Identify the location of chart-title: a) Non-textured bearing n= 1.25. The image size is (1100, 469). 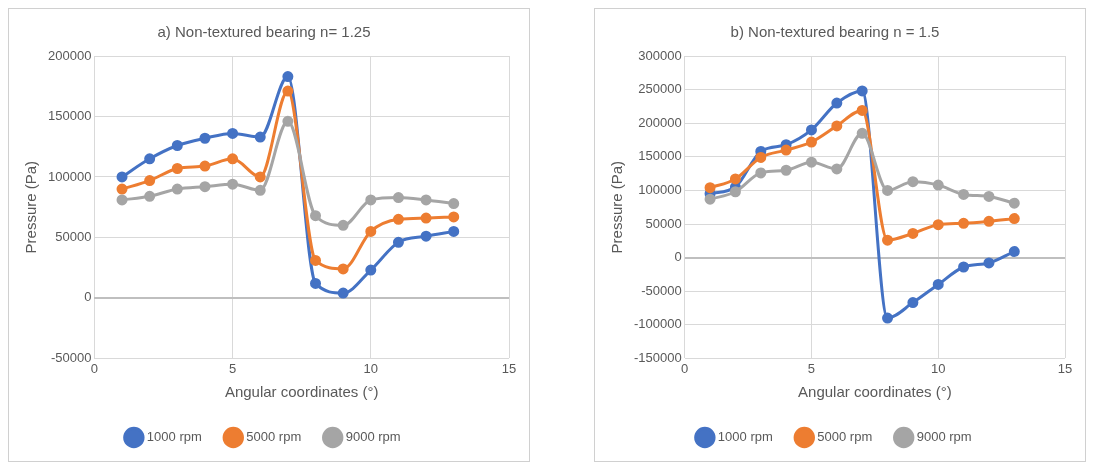
(264, 32).